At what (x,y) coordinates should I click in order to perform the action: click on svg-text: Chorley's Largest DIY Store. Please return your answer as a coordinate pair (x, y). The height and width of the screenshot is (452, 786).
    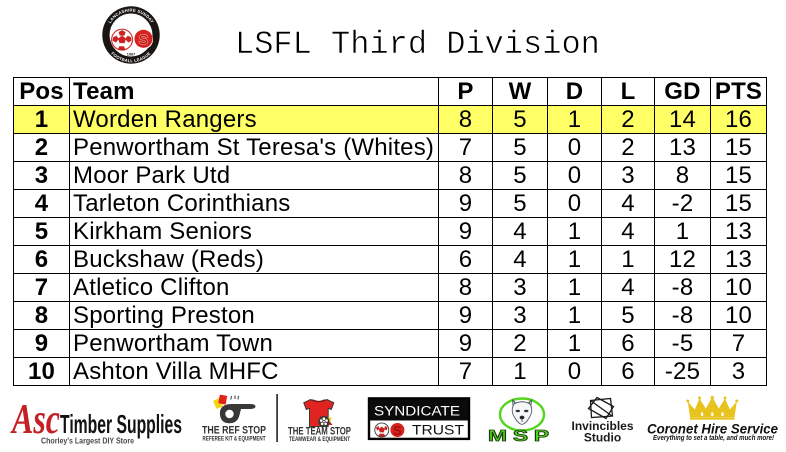
    Looking at the image, I should click on (87, 441).